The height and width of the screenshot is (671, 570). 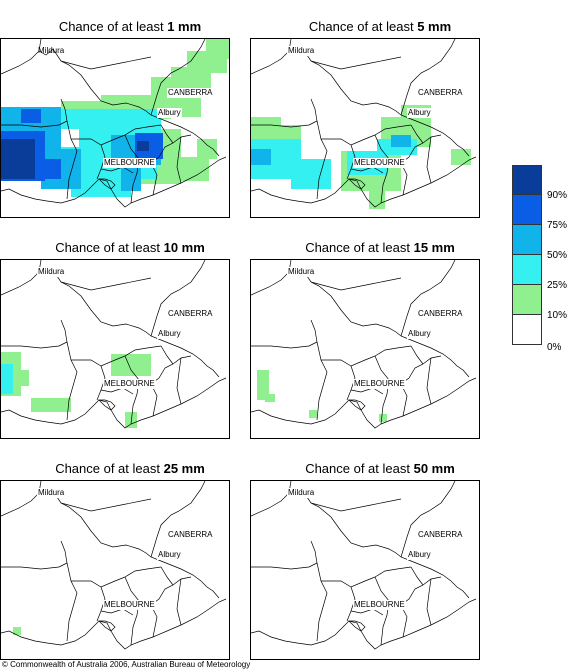 What do you see at coordinates (527, 270) in the screenshot?
I see `legend-swatch-cyan` at bounding box center [527, 270].